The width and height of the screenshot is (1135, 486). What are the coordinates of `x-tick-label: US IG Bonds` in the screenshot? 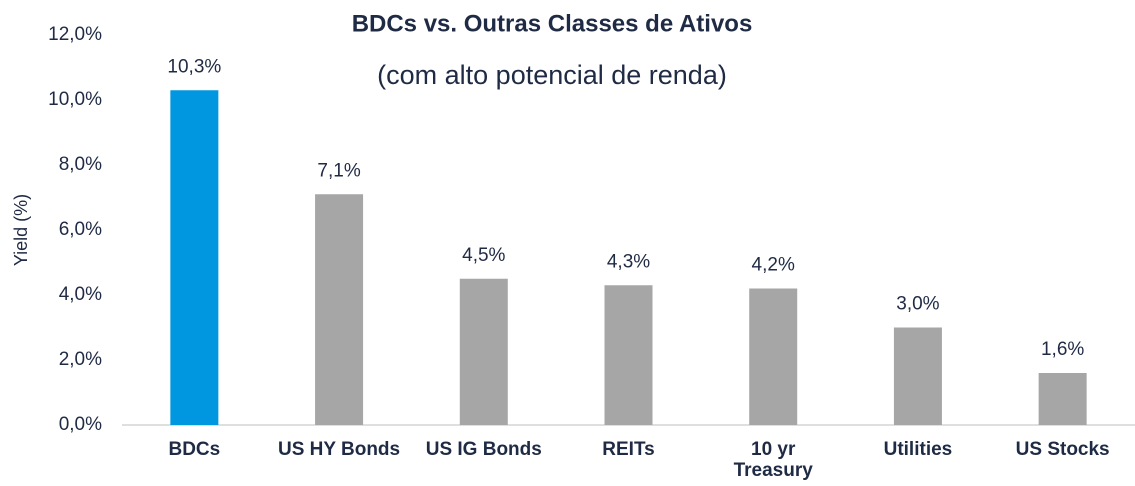 It's located at (483, 449).